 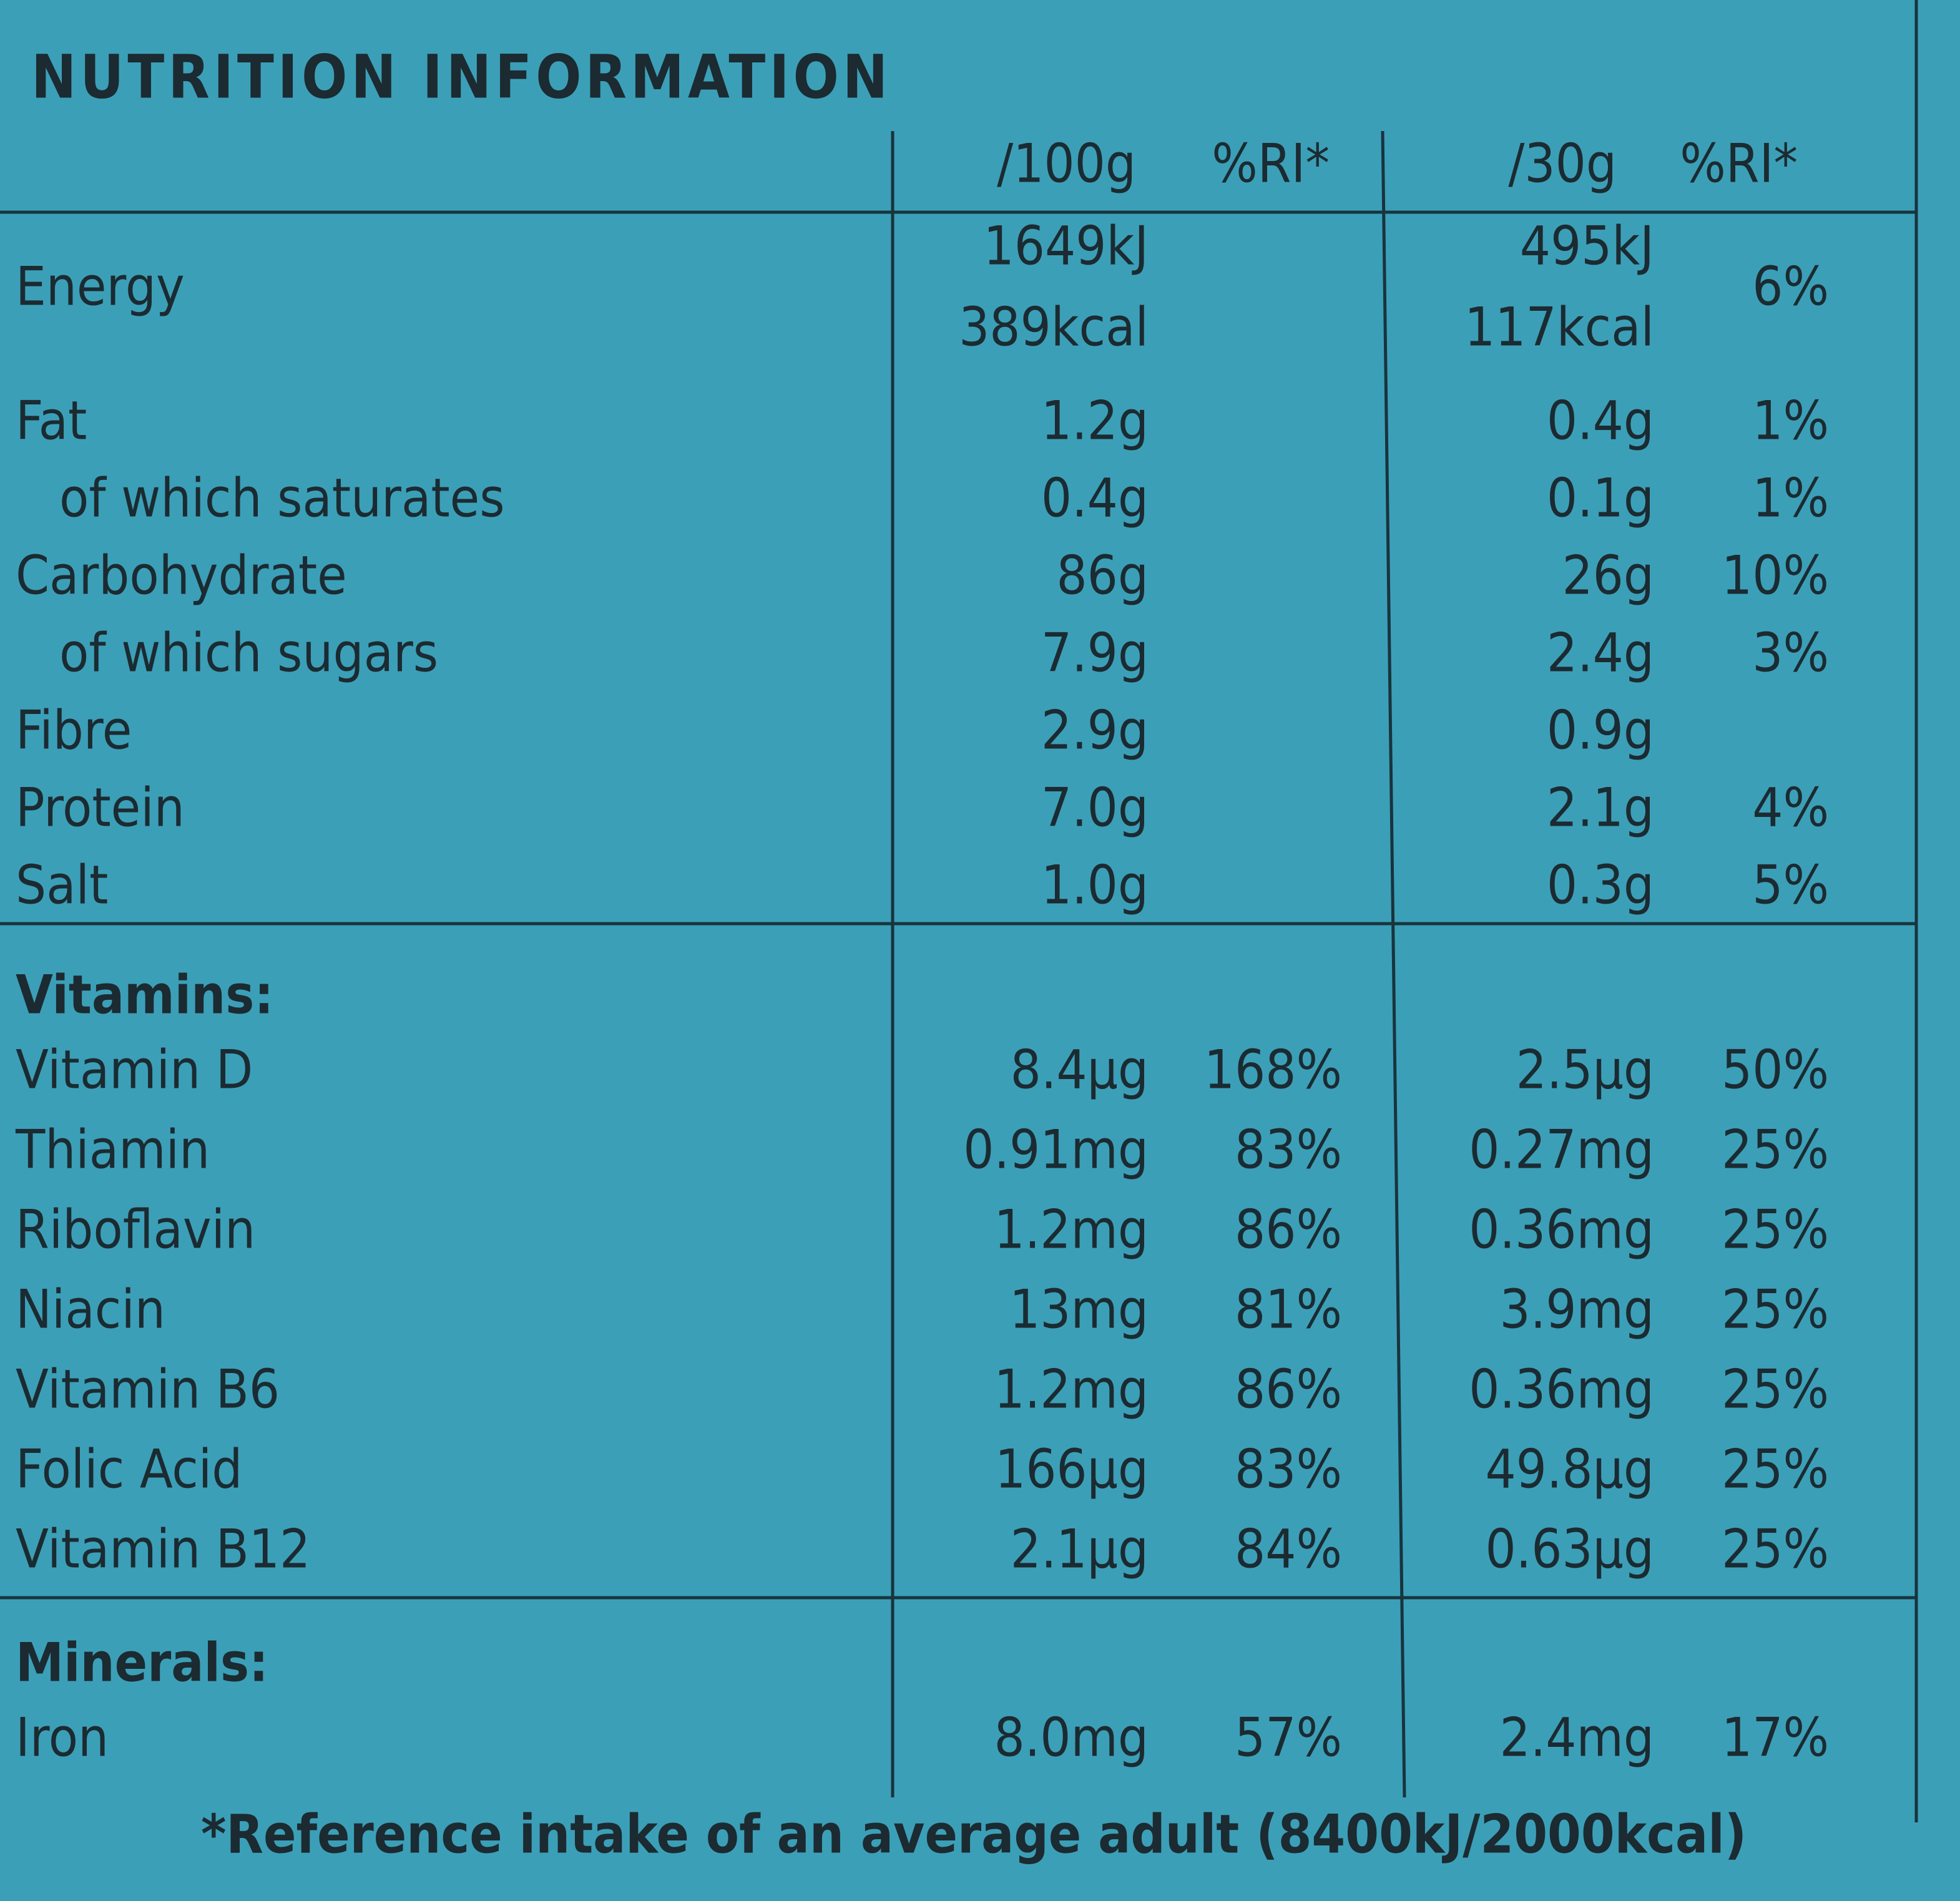 What do you see at coordinates (1102, 576) in the screenshot?
I see `cell: 86g` at bounding box center [1102, 576].